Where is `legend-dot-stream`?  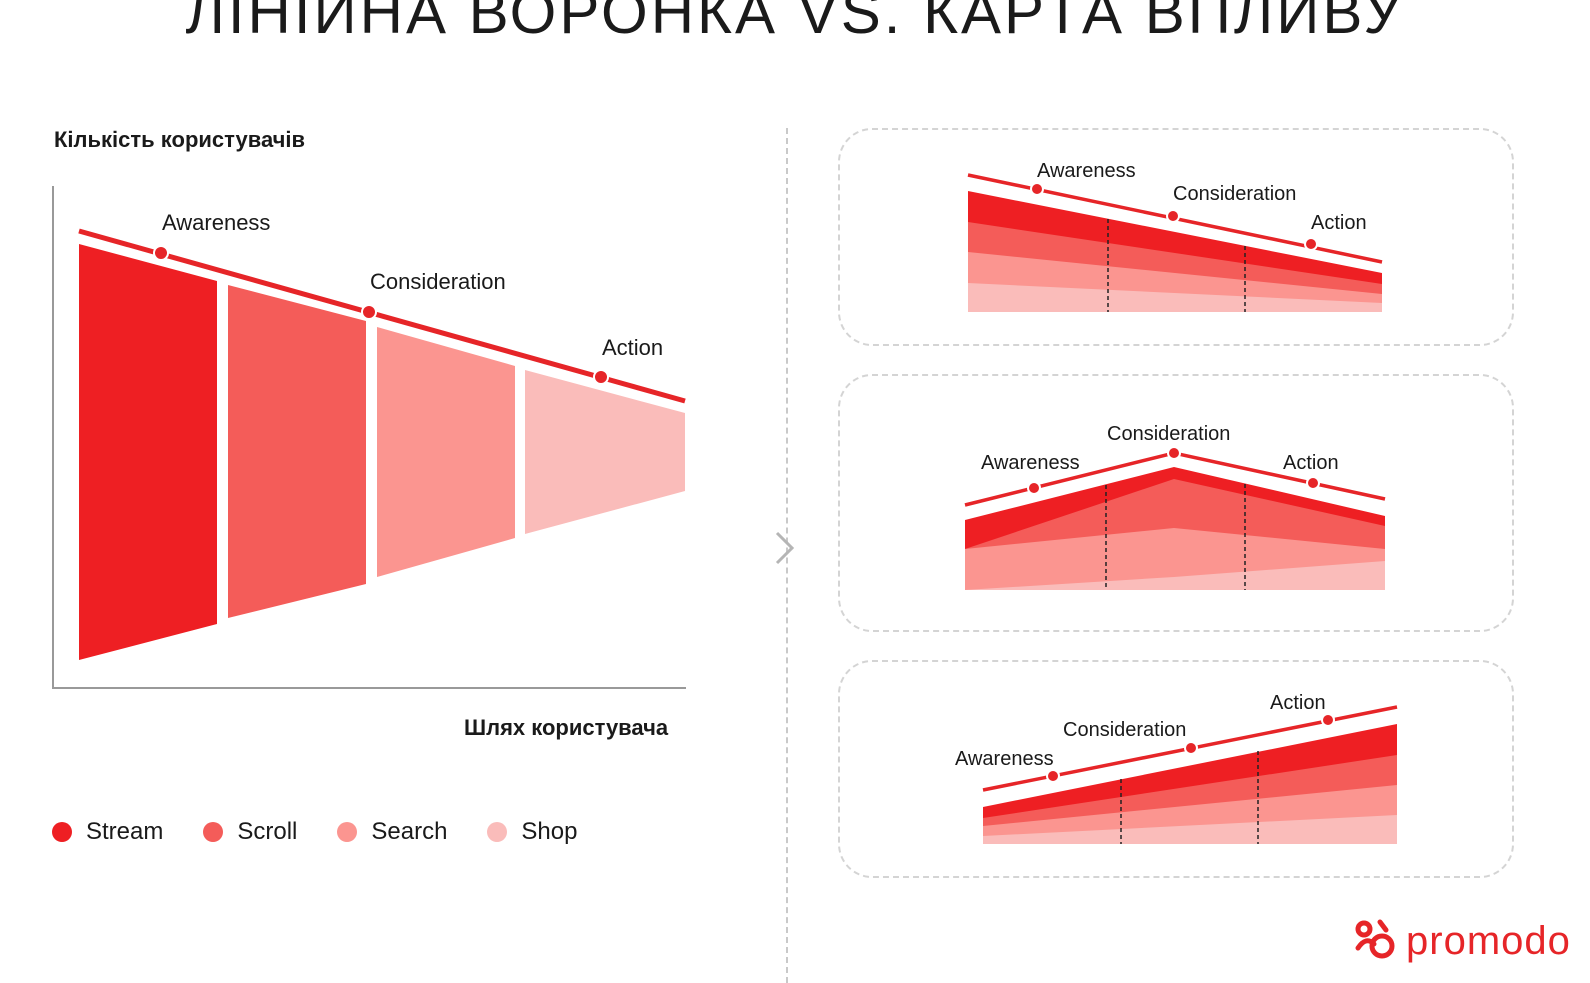 legend-dot-stream is located at coordinates (62, 832).